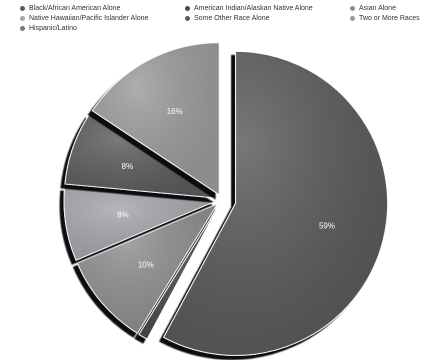 This screenshot has height=360, width=425. I want to click on legend-item: Asian Alone, so click(373, 8).